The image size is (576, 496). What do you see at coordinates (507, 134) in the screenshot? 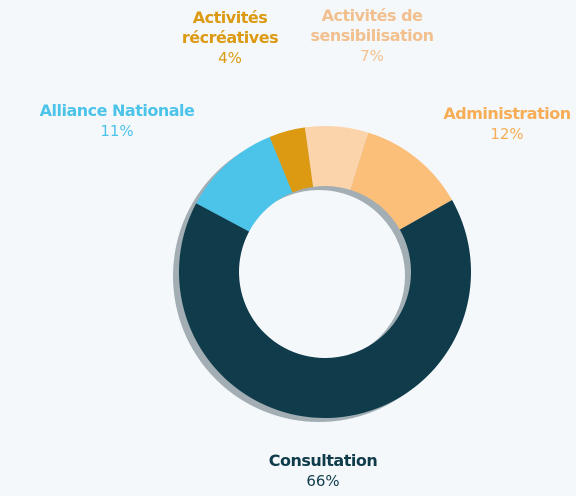
I see `value-label: 12%` at bounding box center [507, 134].